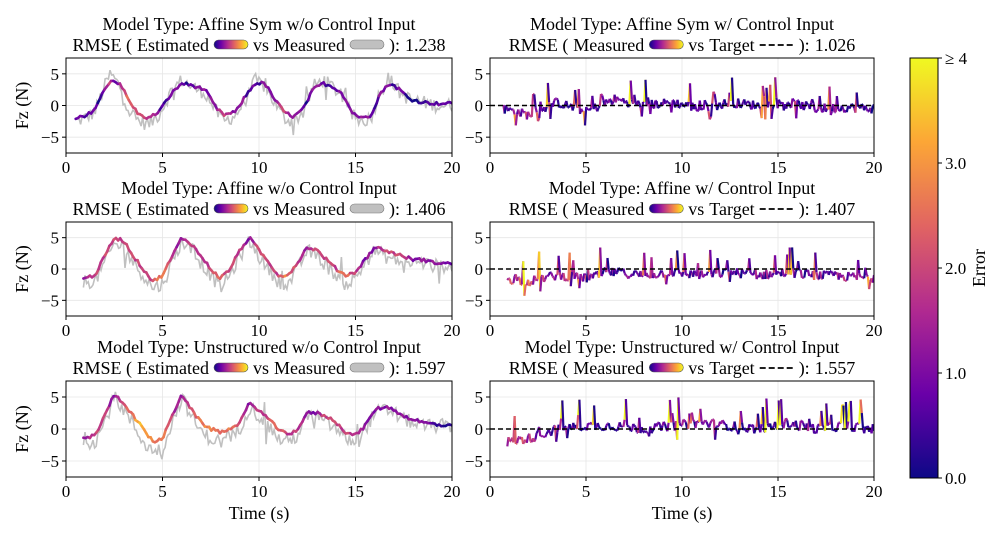  Describe the element at coordinates (666, 44) in the screenshot. I see `legend-gradient-swatch` at that location.